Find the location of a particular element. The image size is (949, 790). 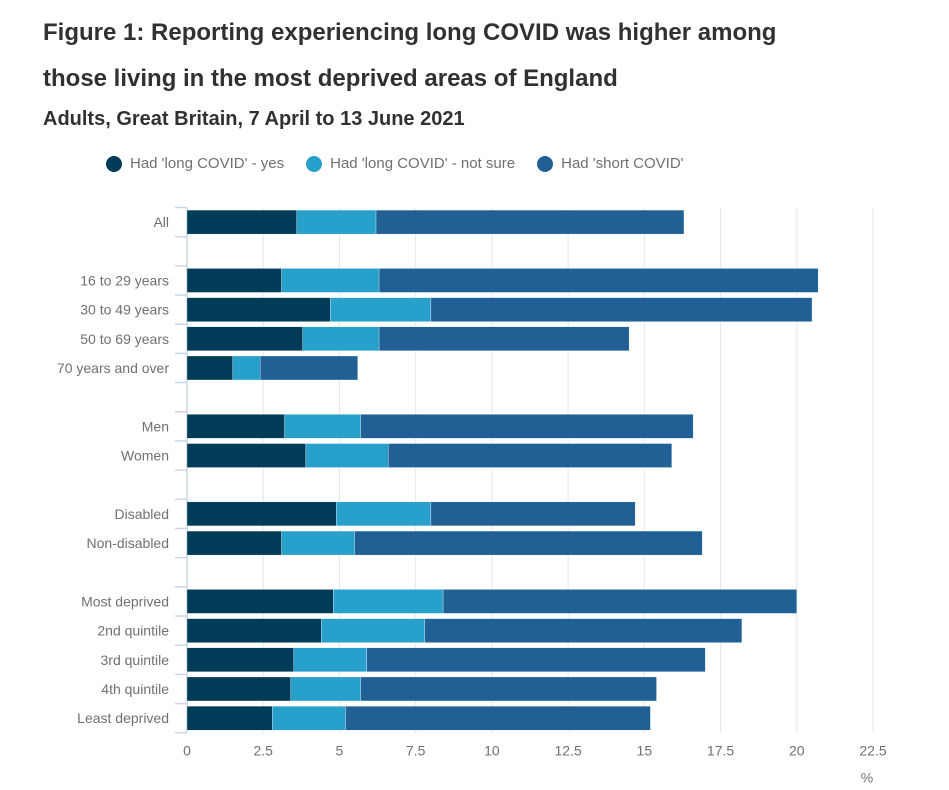

category-label: 30 to 49 years is located at coordinates (124, 310).